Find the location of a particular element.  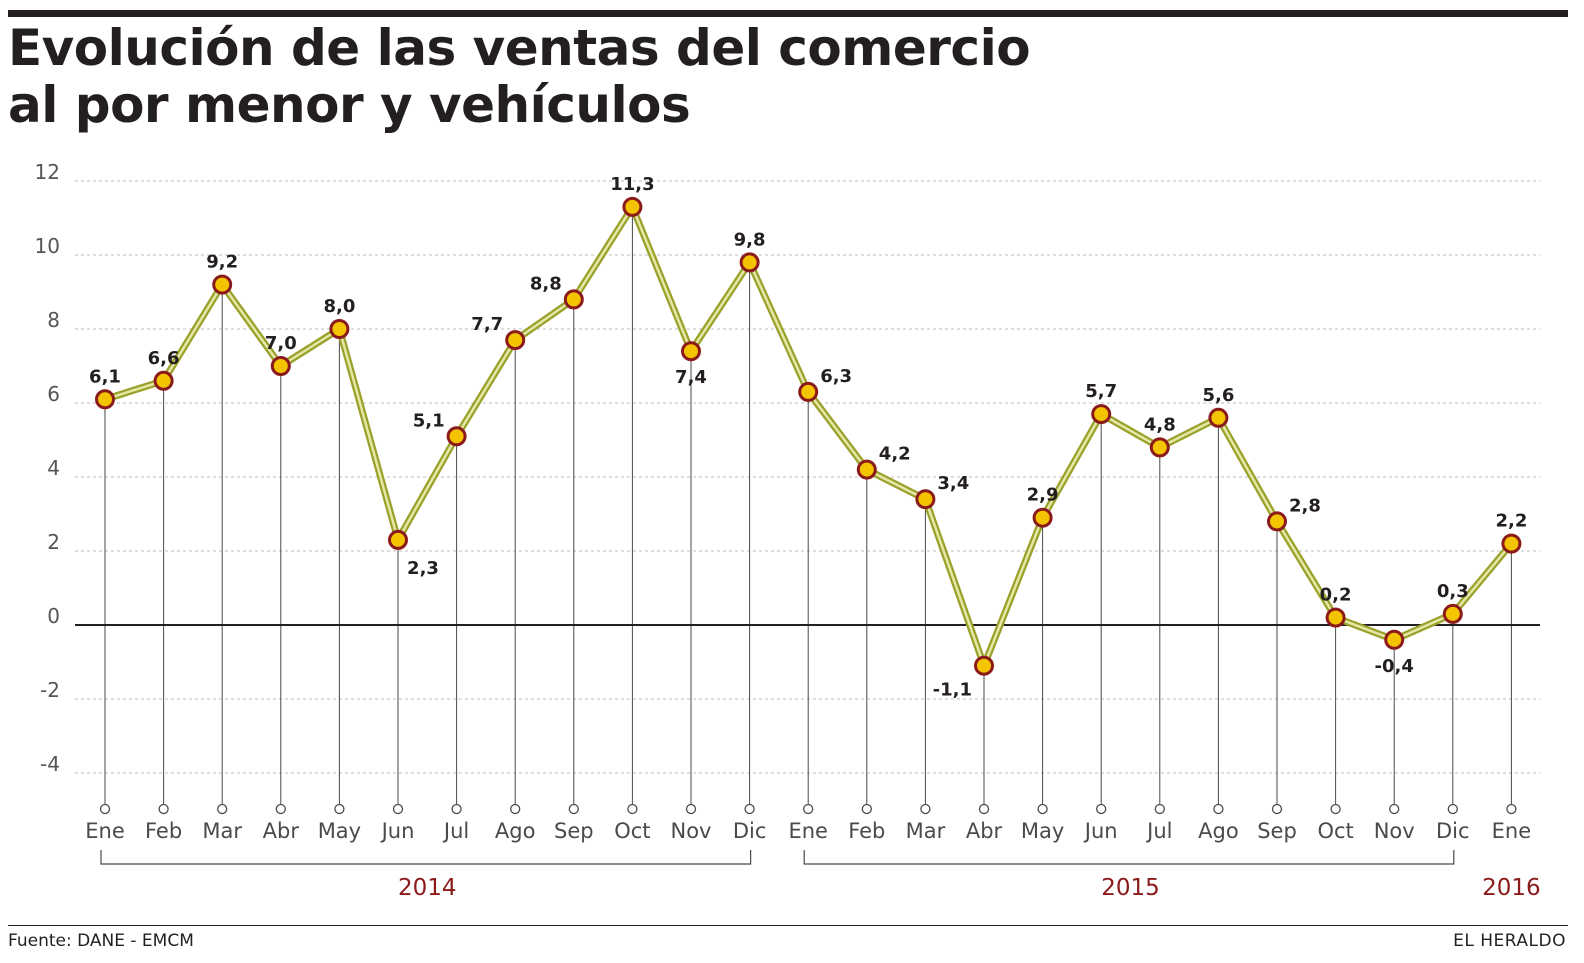

y-tick-label: 6 is located at coordinates (53, 394).